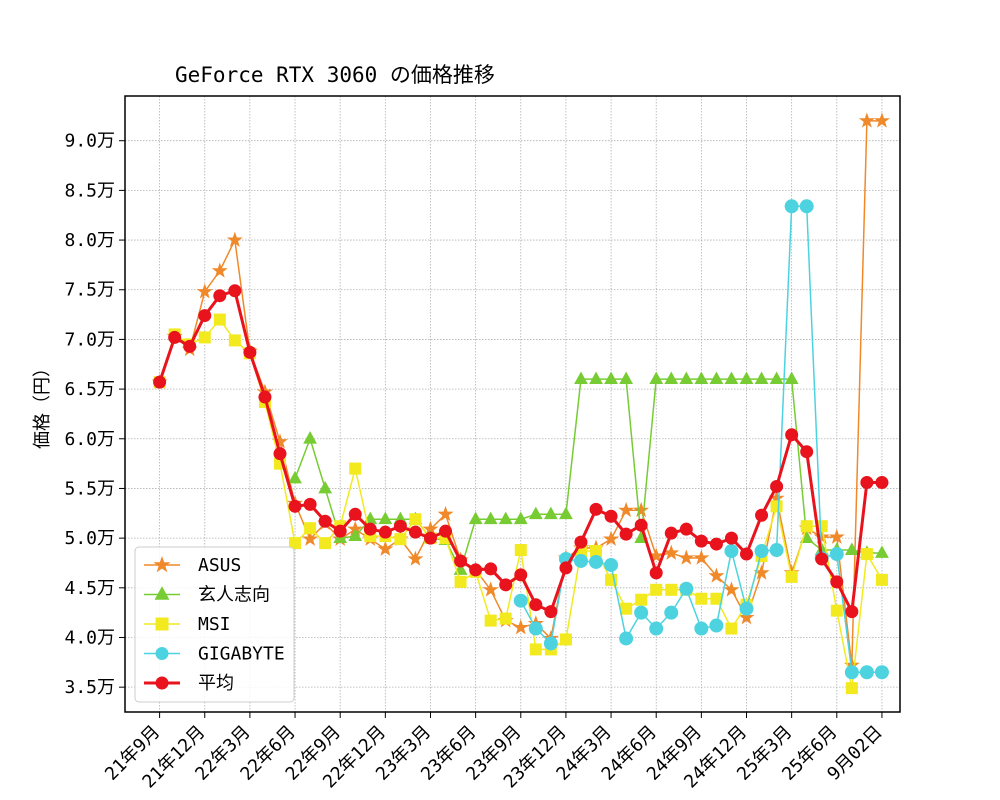 The width and height of the screenshot is (1000, 800). Describe the element at coordinates (216, 683) in the screenshot. I see `legend-label: 平均` at that location.